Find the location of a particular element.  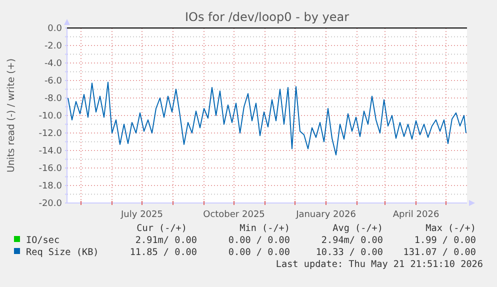

y-tick-label: -4.0 is located at coordinates (53, 63).